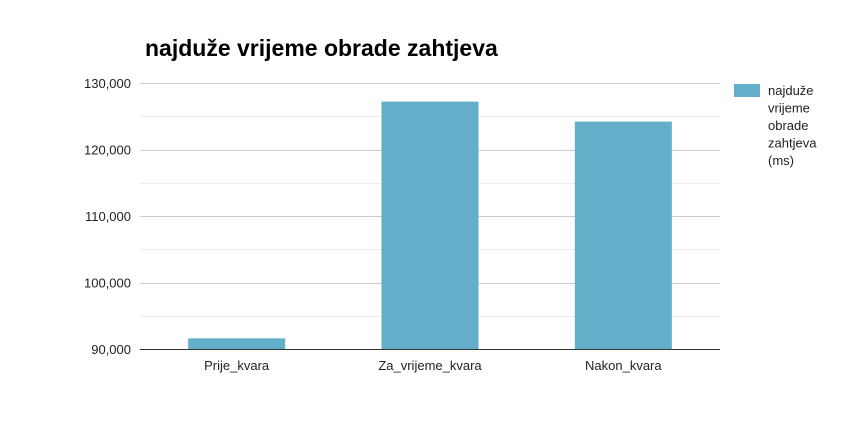  I want to click on chart-title: najduže vrijeme obrade zahtjeva, so click(321, 48).